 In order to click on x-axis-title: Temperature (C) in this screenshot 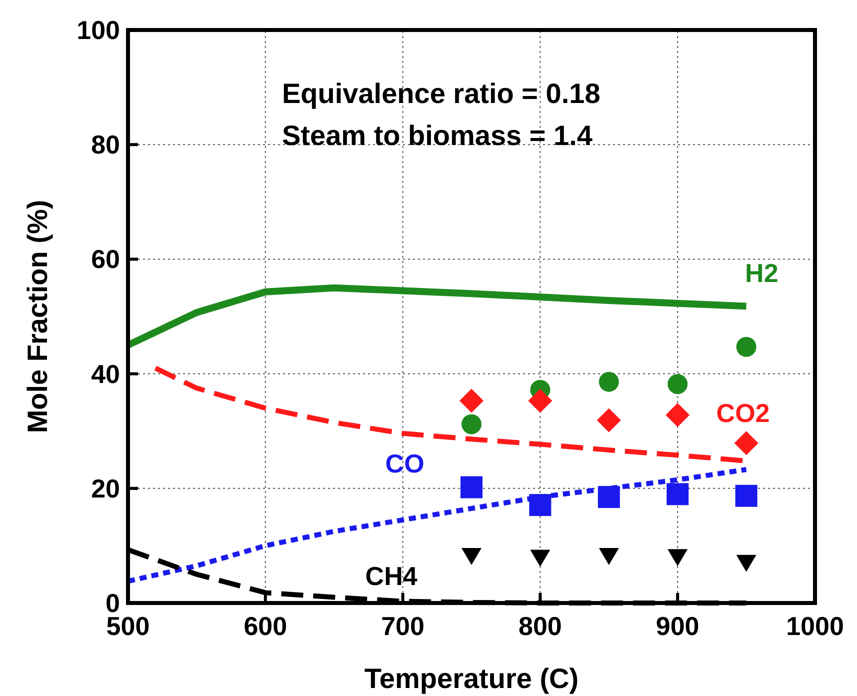, I will do `click(471, 678)`.